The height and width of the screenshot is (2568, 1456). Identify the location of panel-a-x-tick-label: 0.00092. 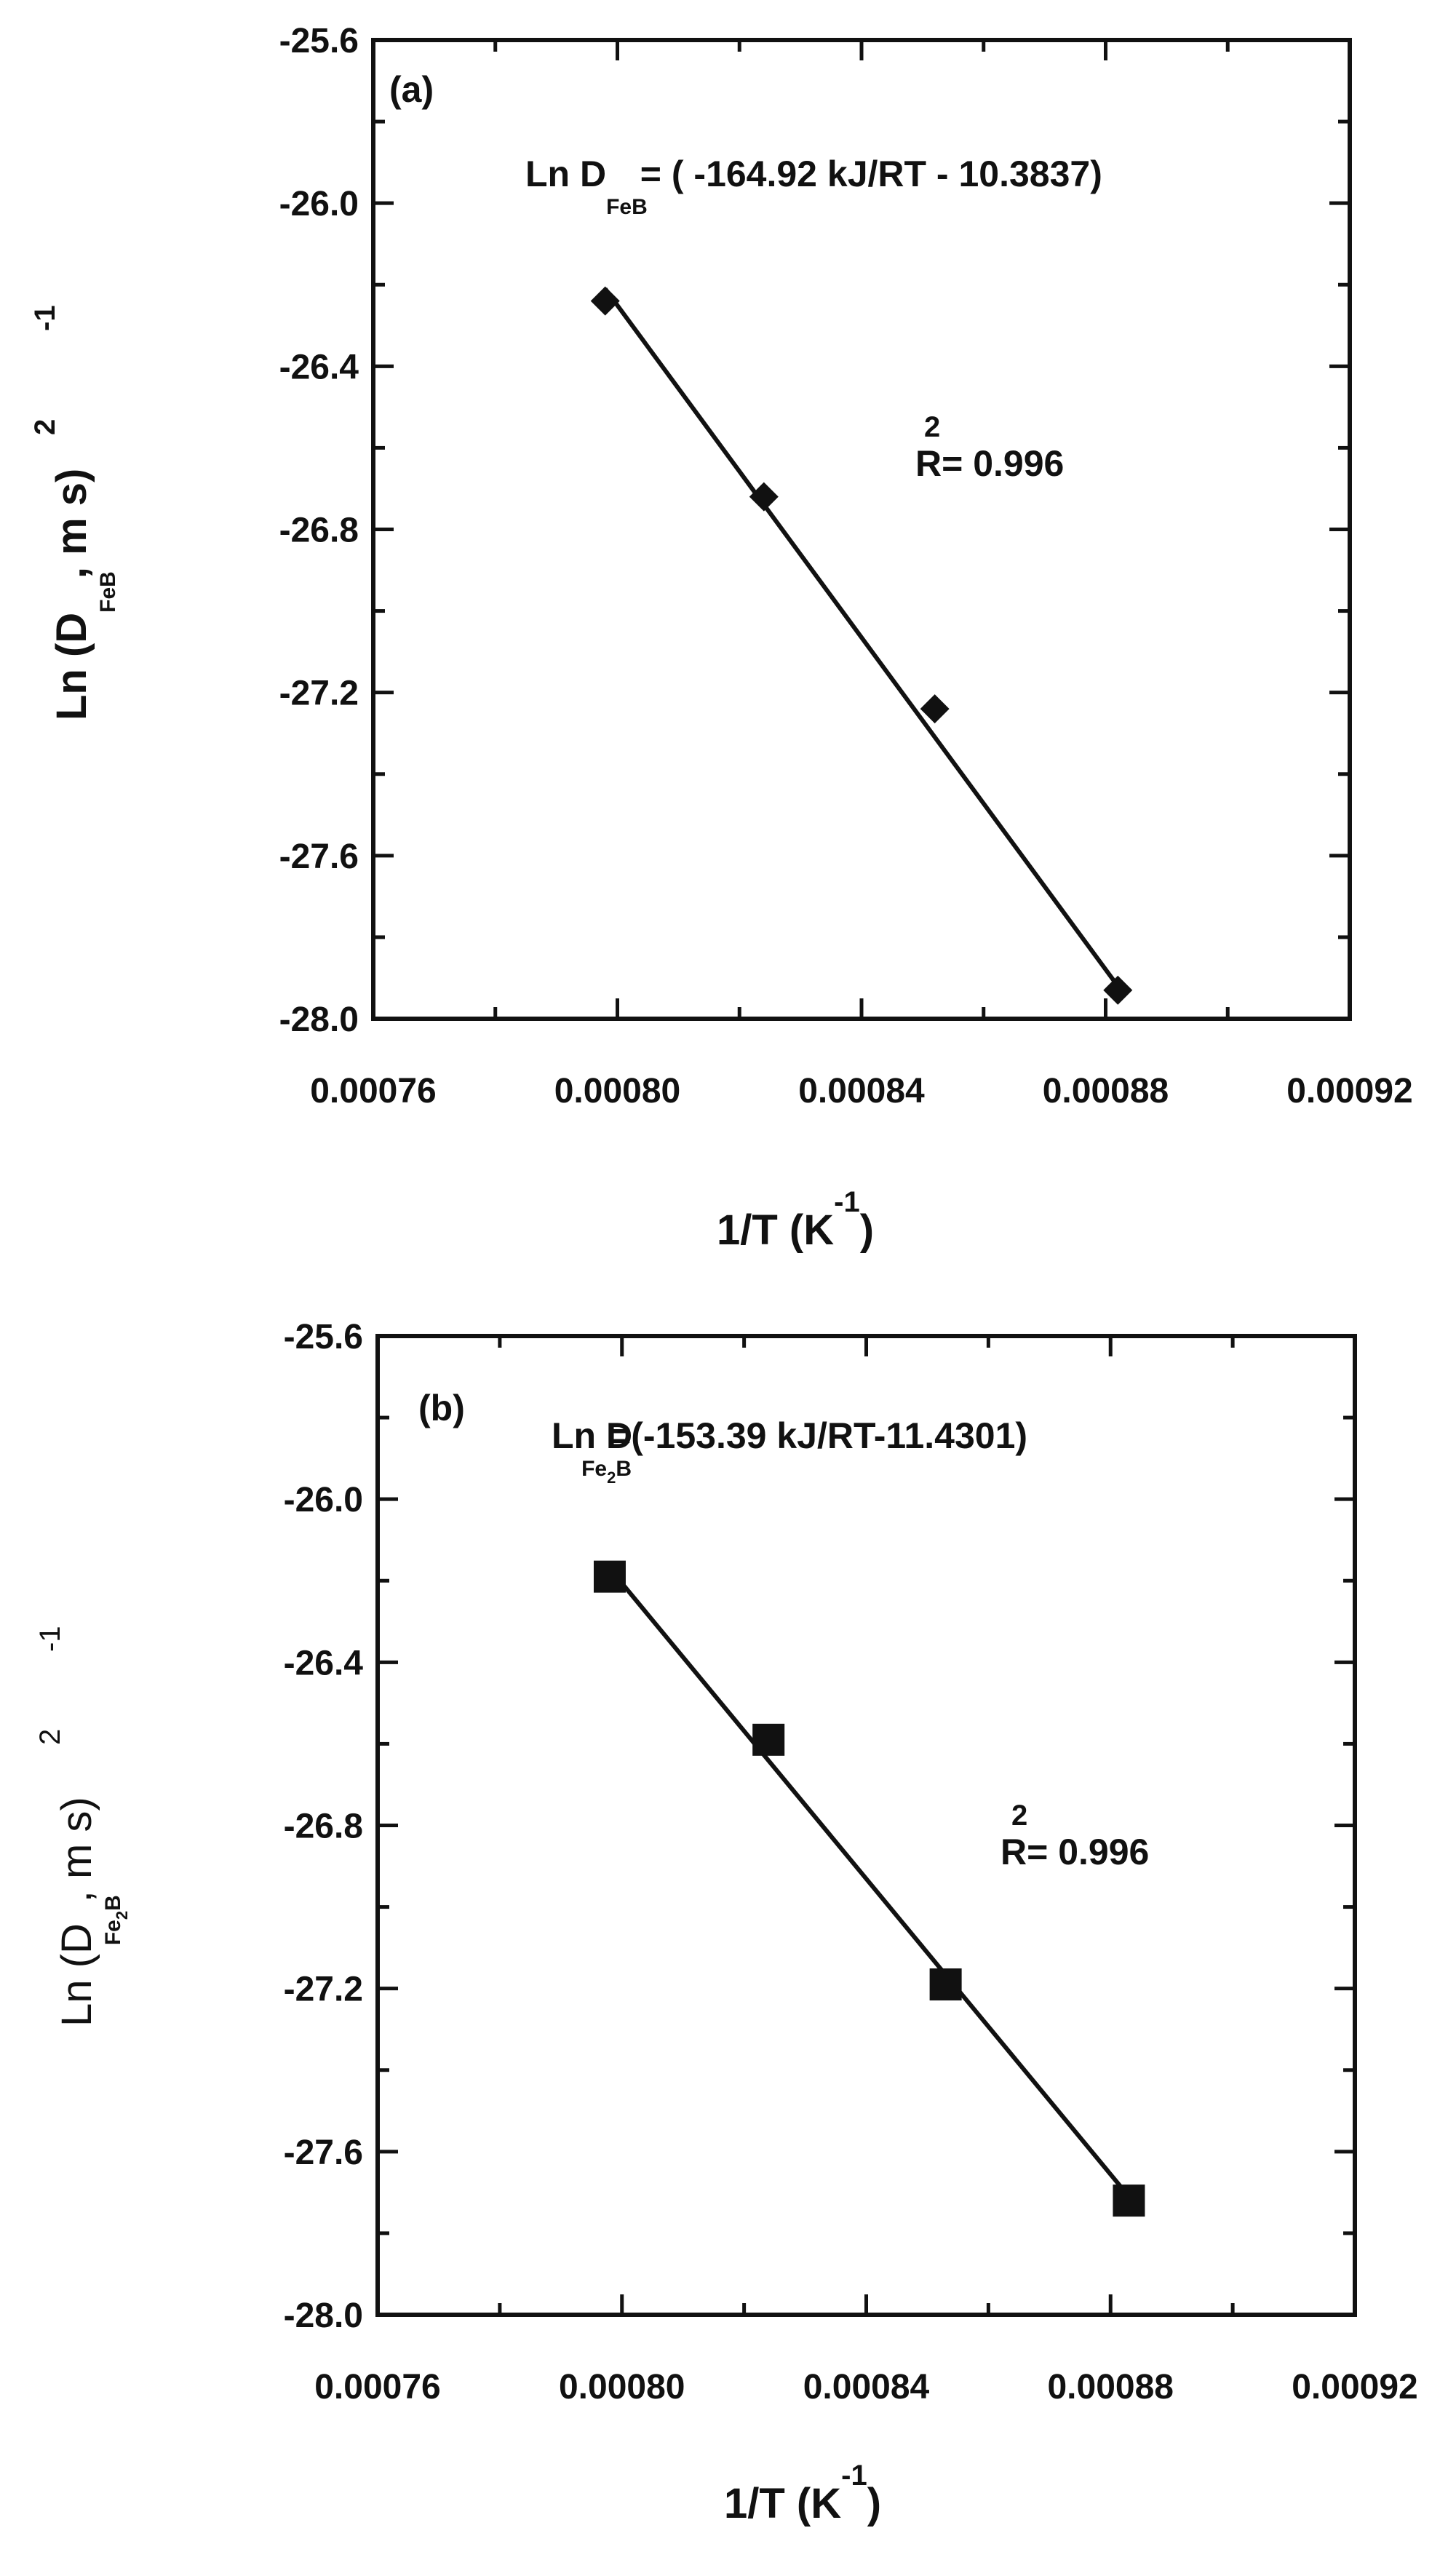
(1349, 1091).